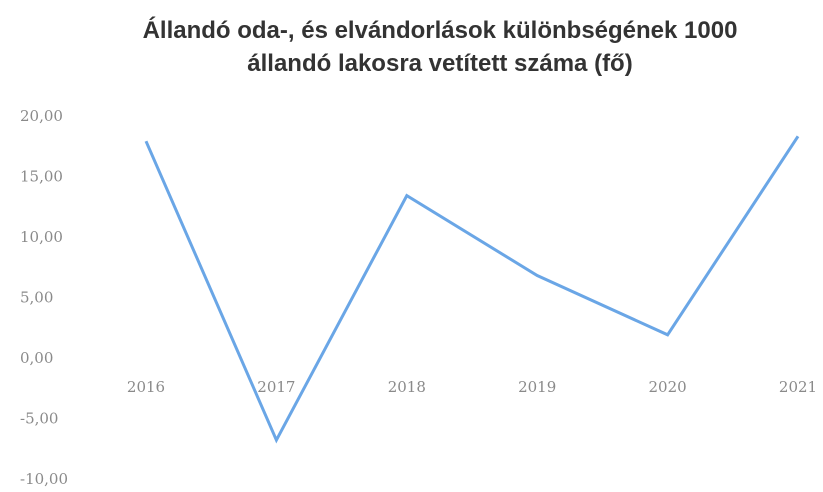  I want to click on y-tick-label: -10,00, so click(44, 479).